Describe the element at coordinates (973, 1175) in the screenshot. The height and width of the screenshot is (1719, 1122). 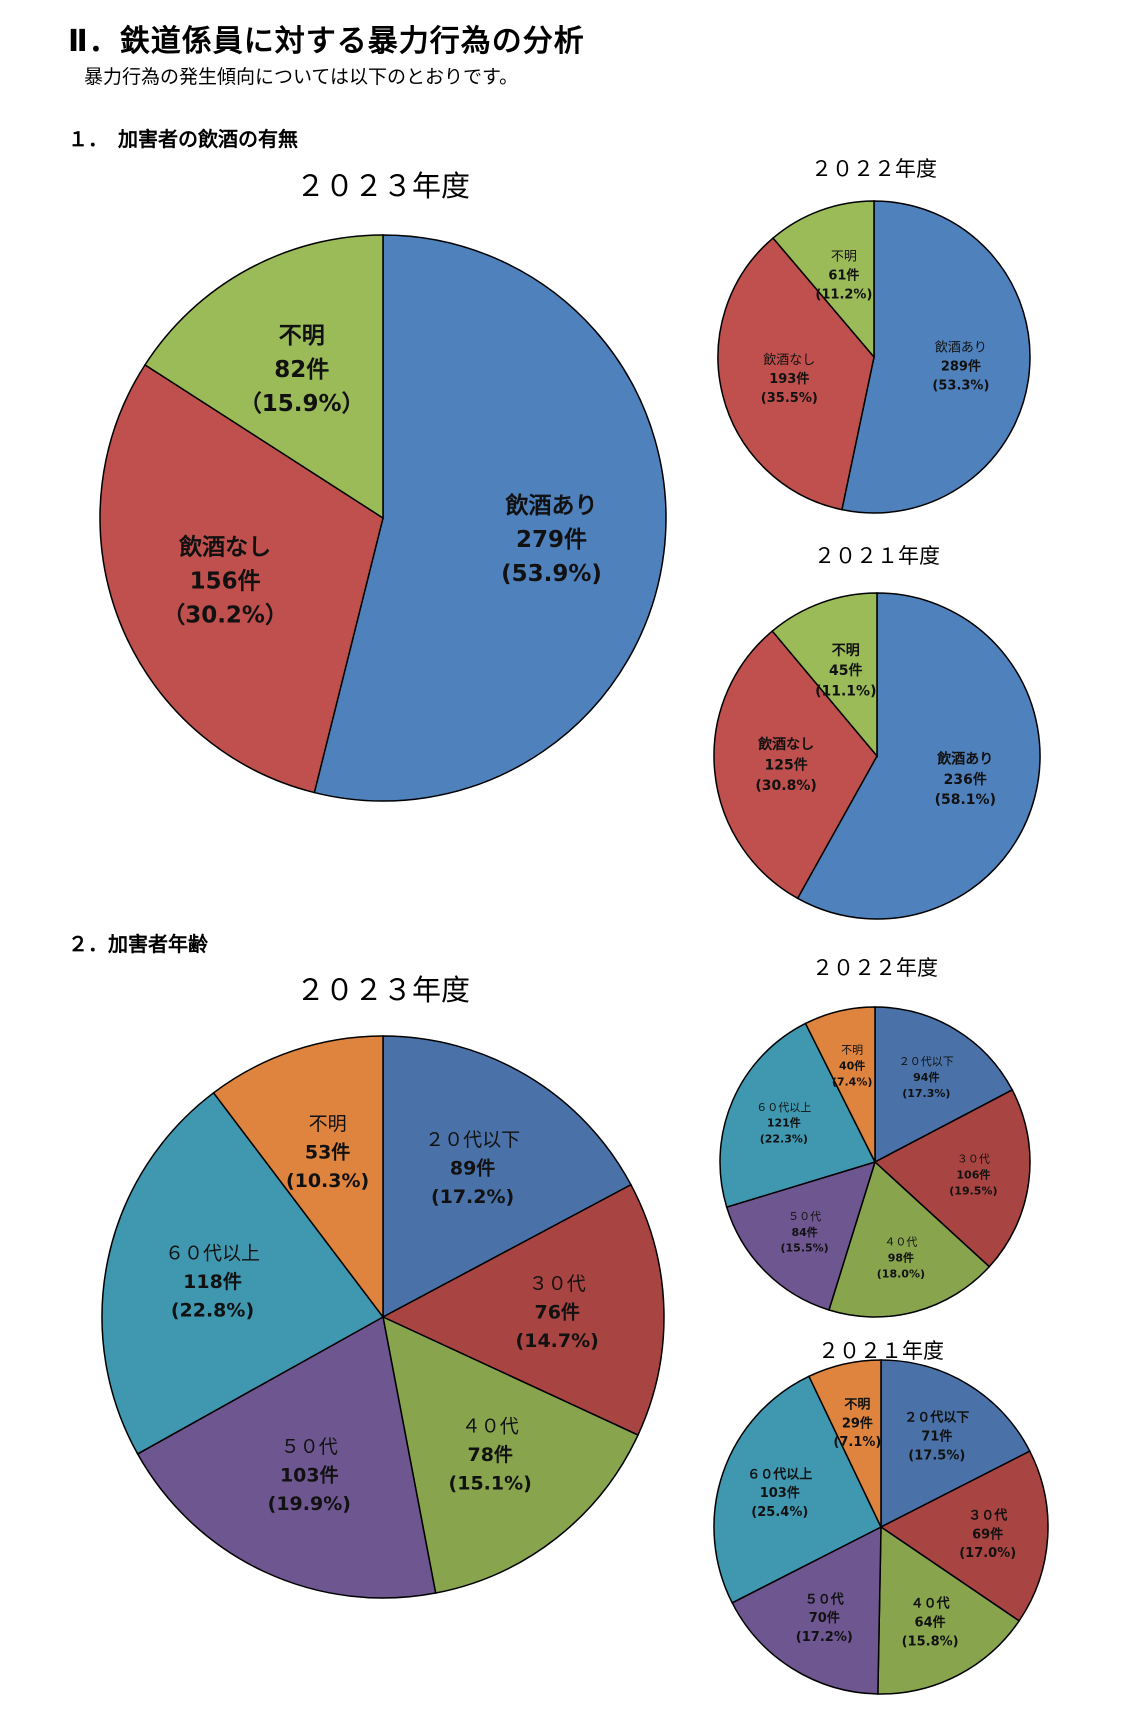
I see `slice-label-age-2022-1: ３０代 106件(19.5%)` at that location.